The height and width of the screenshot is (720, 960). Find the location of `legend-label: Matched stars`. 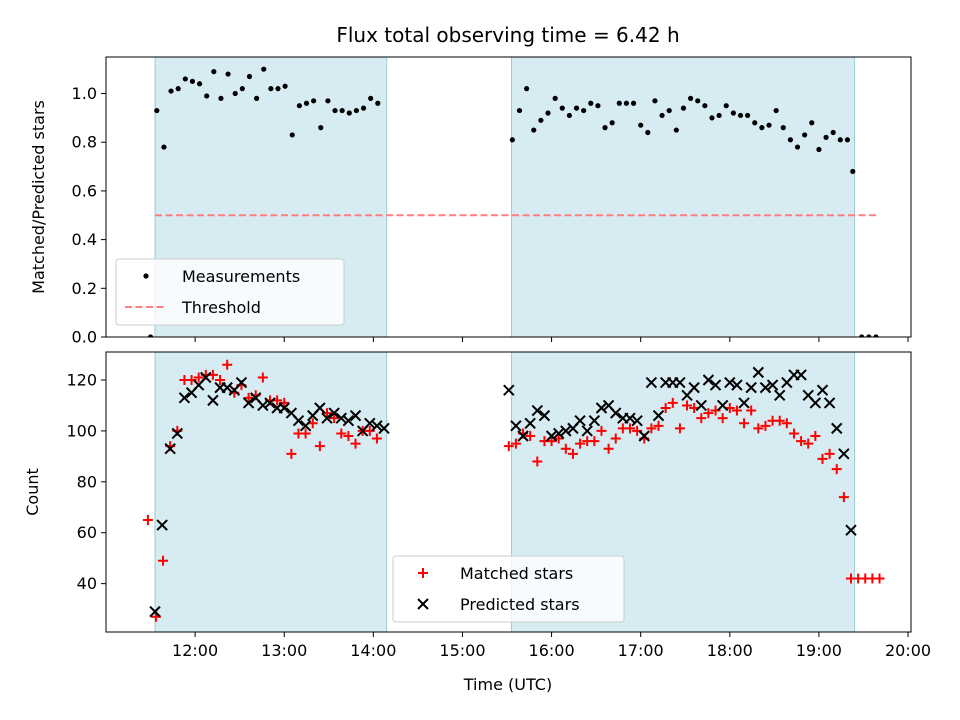

legend-label: Matched stars is located at coordinates (516, 573).